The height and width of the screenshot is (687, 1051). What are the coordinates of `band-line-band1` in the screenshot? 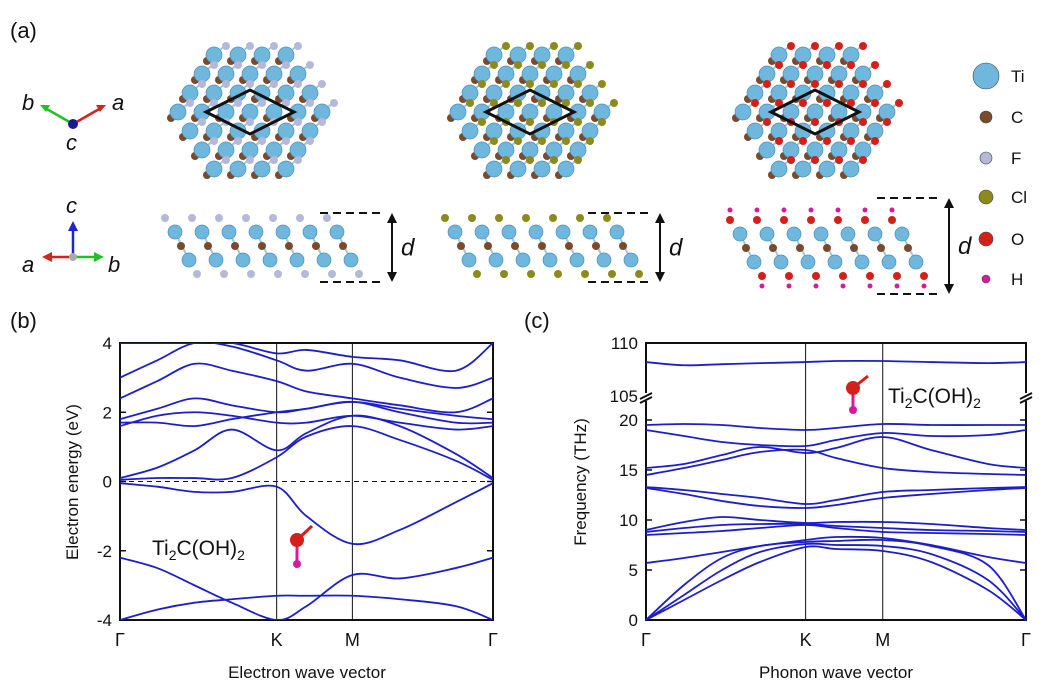 It's located at (306, 607).